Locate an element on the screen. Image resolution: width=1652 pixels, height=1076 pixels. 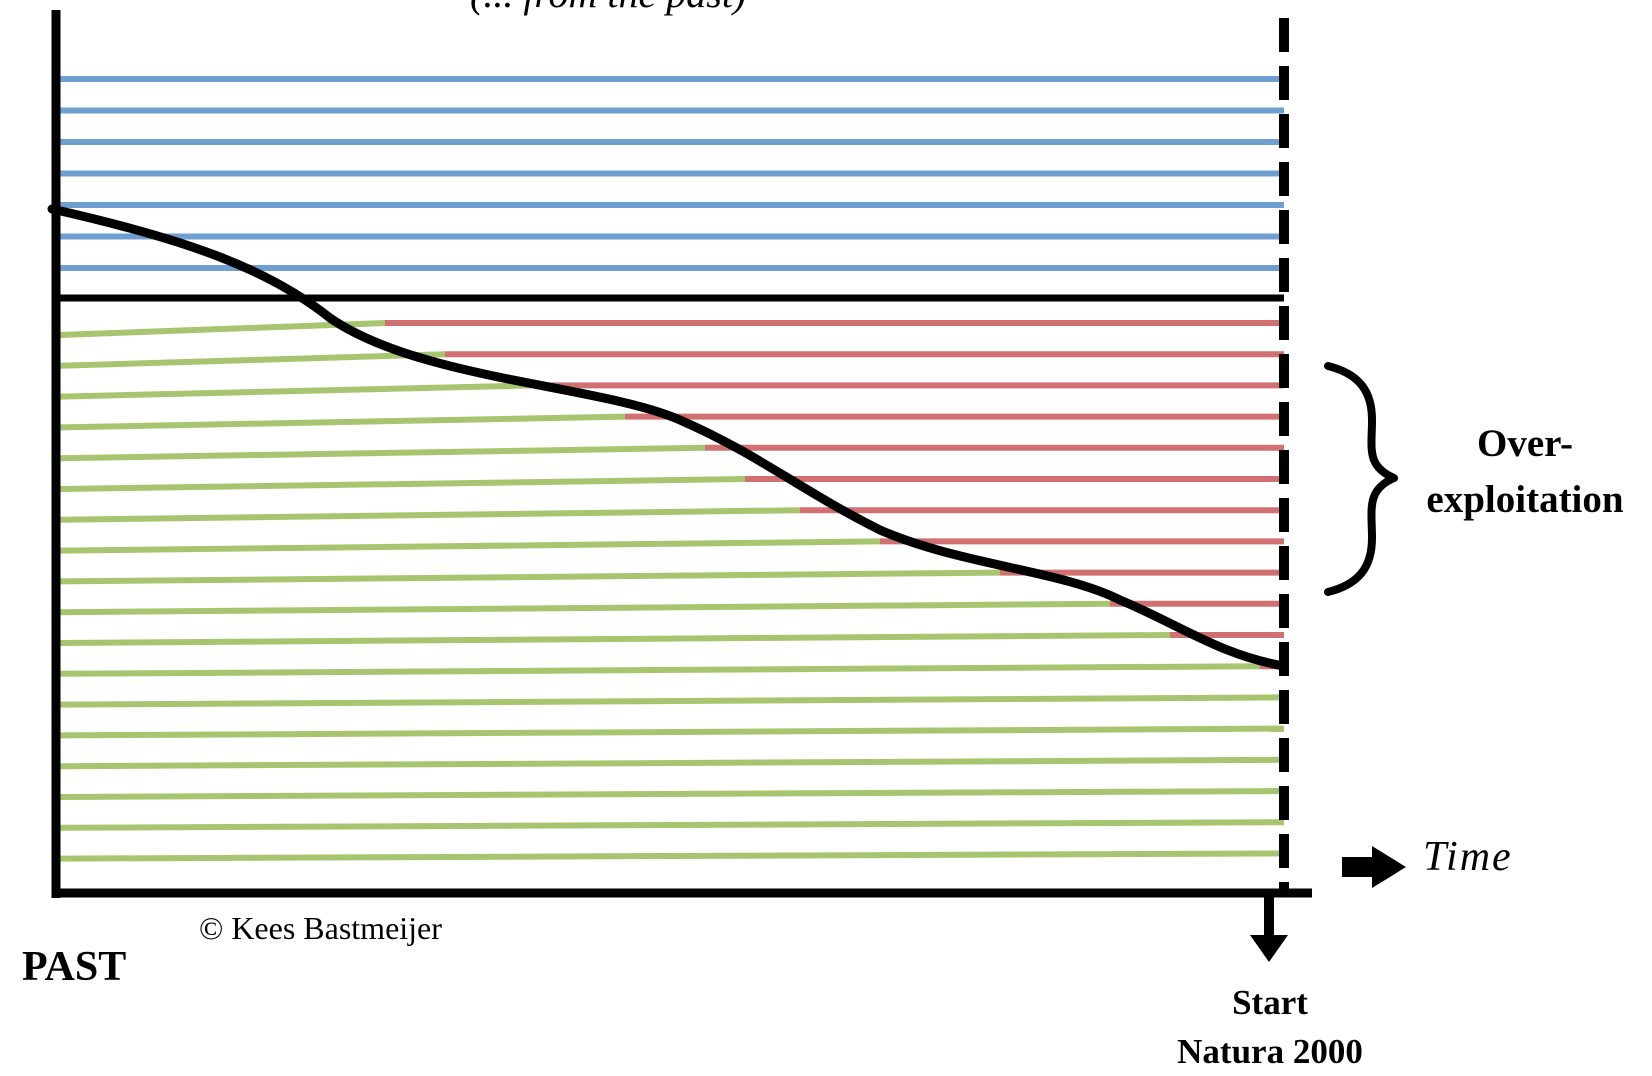
past-label: PAST is located at coordinates (74, 967).